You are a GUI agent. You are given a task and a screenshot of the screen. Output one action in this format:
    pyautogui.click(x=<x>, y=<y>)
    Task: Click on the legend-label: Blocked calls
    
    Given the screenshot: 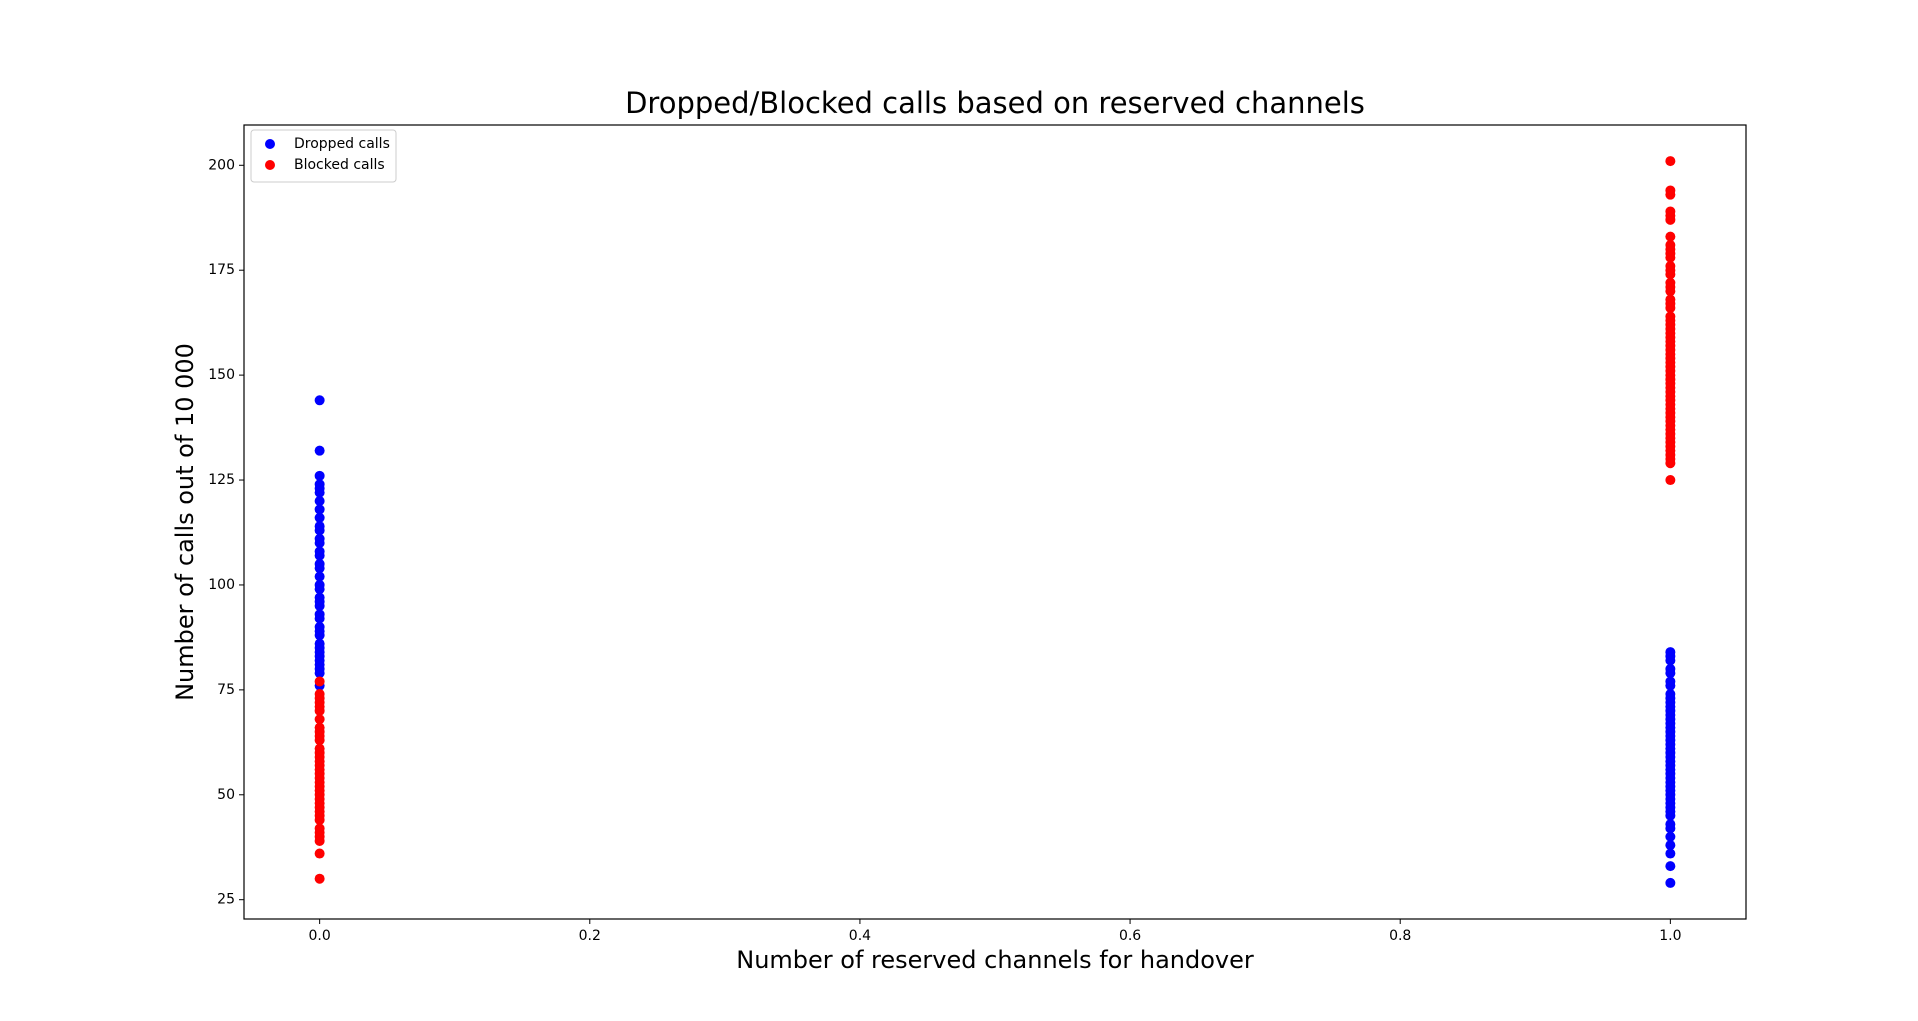 What is the action you would take?
    pyautogui.click(x=339, y=165)
    